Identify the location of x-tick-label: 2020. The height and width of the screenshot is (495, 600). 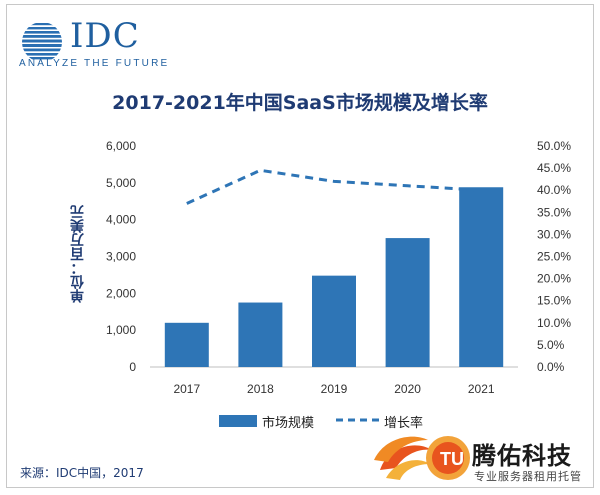
(407, 389).